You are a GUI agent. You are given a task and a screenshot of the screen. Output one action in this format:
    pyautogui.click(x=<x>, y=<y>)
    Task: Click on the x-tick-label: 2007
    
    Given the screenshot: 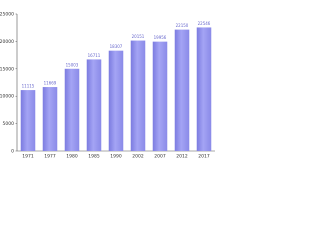 What is the action you would take?
    pyautogui.click(x=160, y=157)
    